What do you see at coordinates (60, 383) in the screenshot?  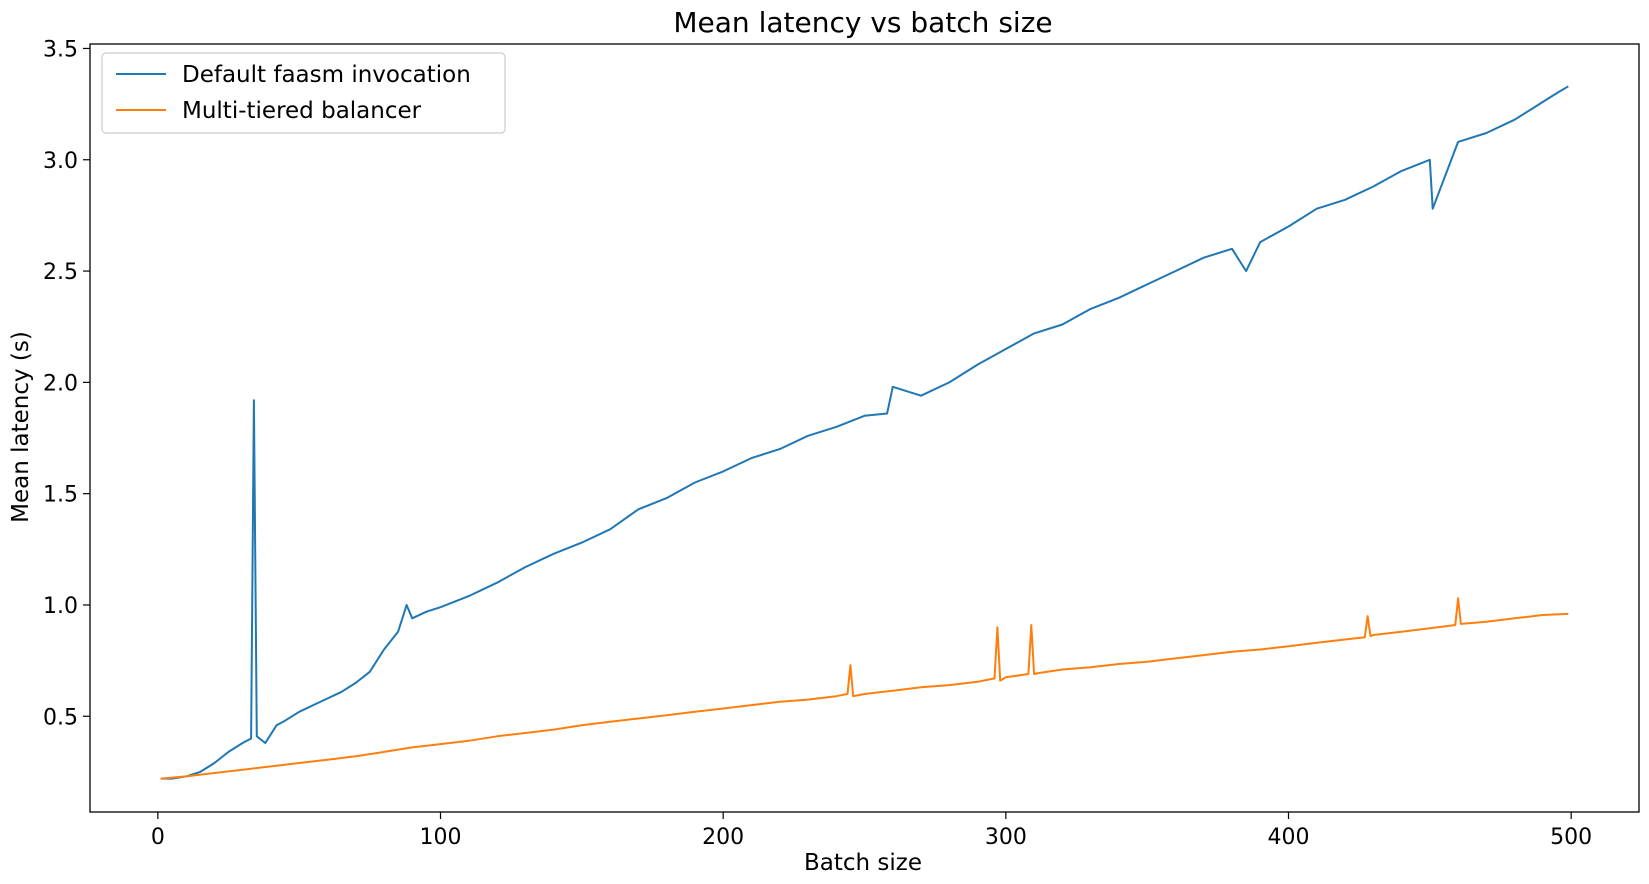 I see `y-tick-label: 2.0` at bounding box center [60, 383].